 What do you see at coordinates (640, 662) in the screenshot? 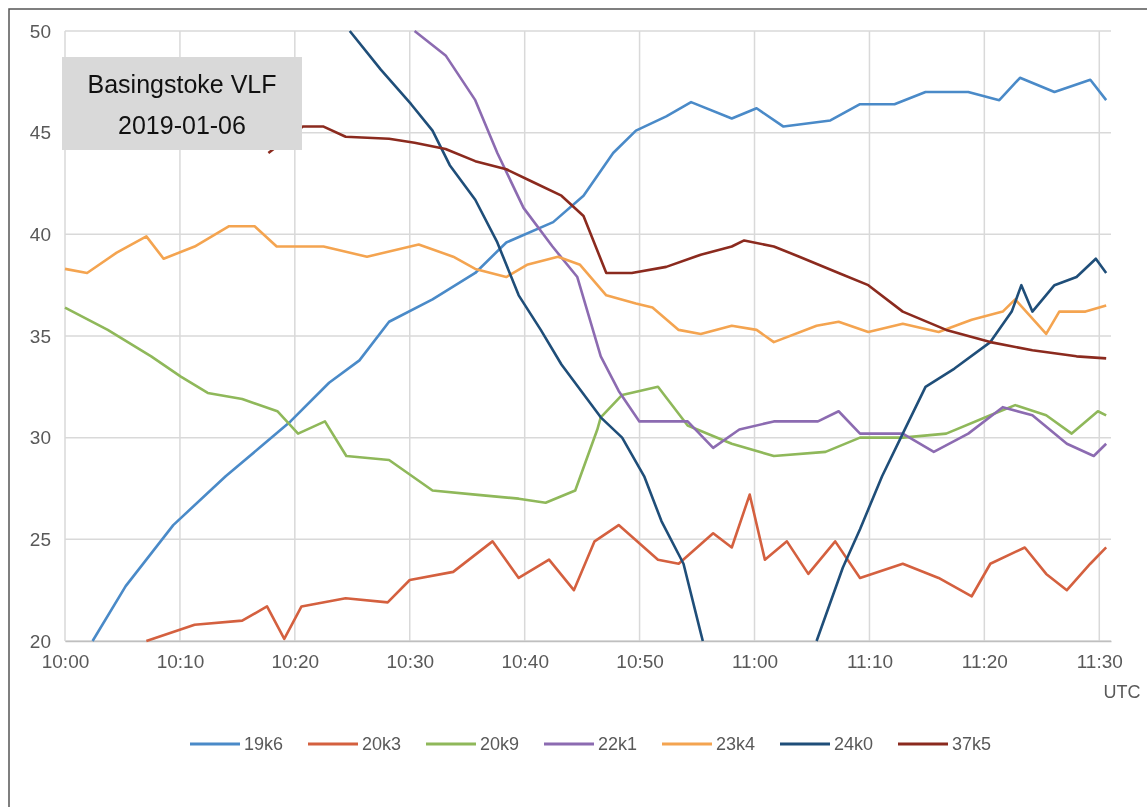
I see `x-tick-label: 10:50` at bounding box center [640, 662].